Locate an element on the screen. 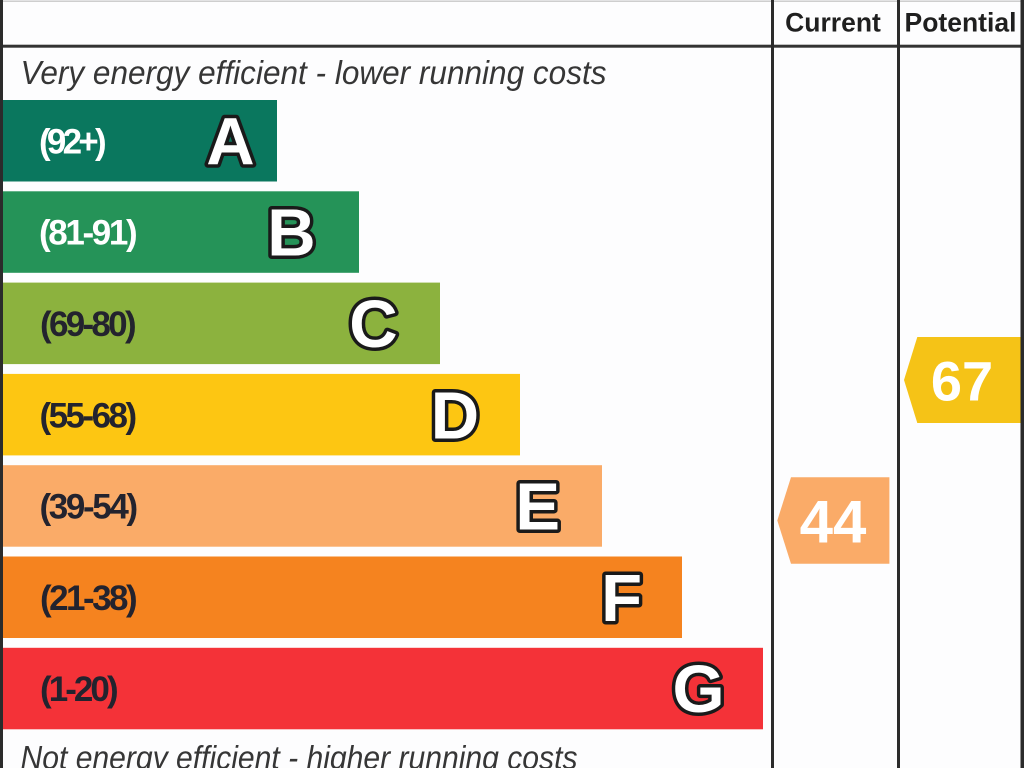 The image size is (1024, 768). svg-text: (81-91) is located at coordinates (89, 233).